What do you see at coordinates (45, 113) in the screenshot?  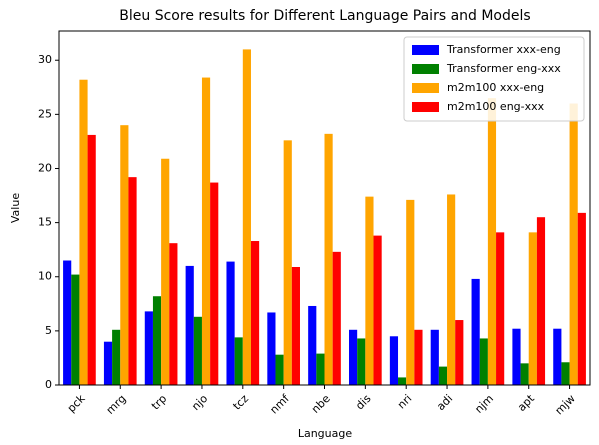 I see `y-tick-label: 25` at bounding box center [45, 113].